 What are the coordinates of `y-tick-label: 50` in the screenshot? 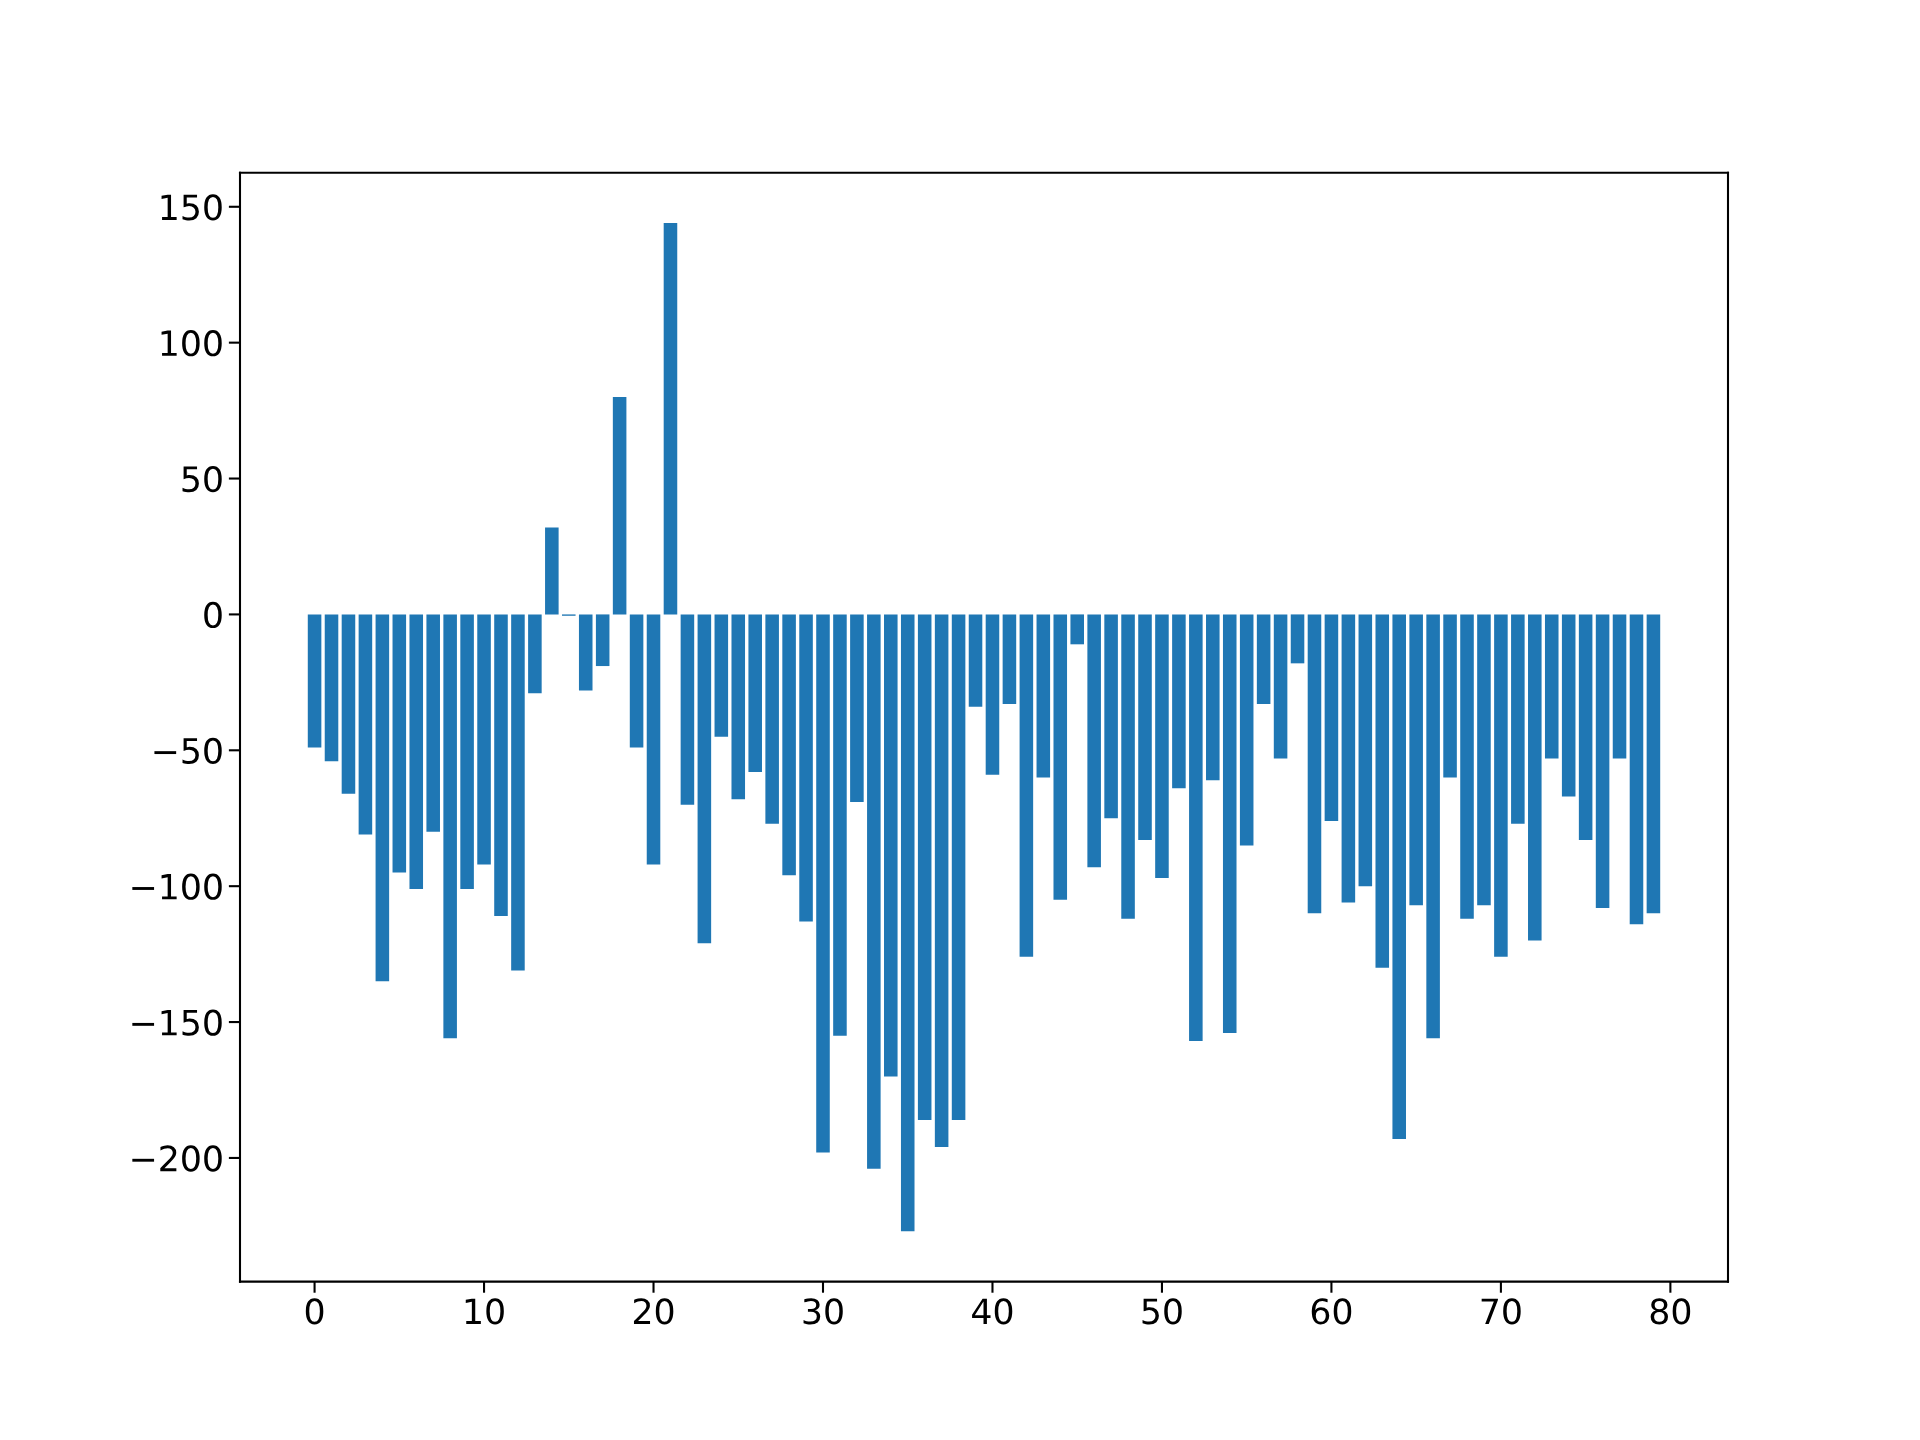 It's located at (202, 479).